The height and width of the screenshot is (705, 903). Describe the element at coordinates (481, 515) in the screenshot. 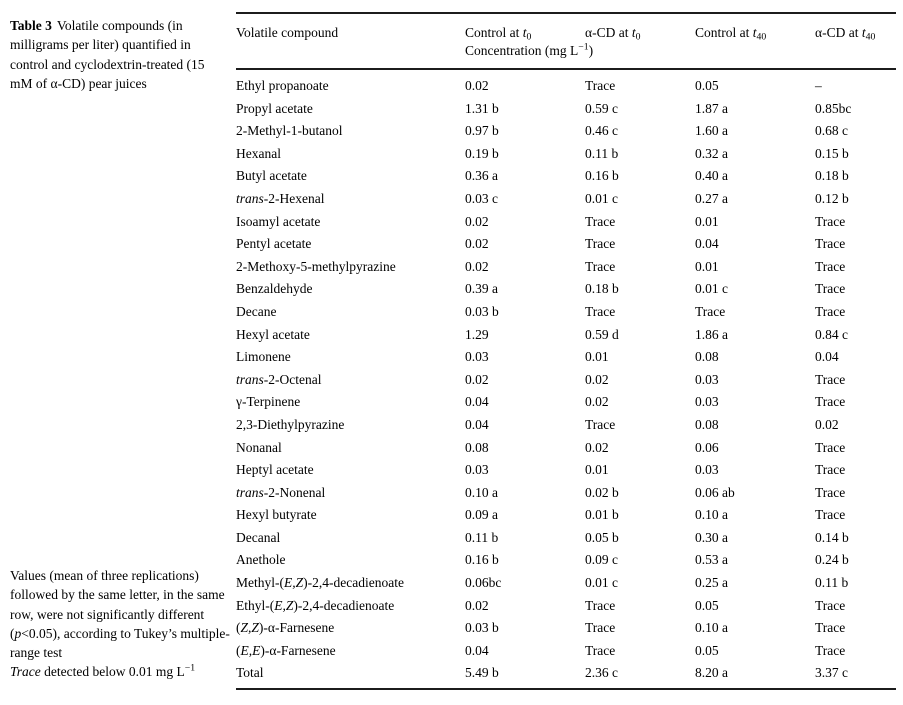

I see `value-cell: 0.09 a` at that location.